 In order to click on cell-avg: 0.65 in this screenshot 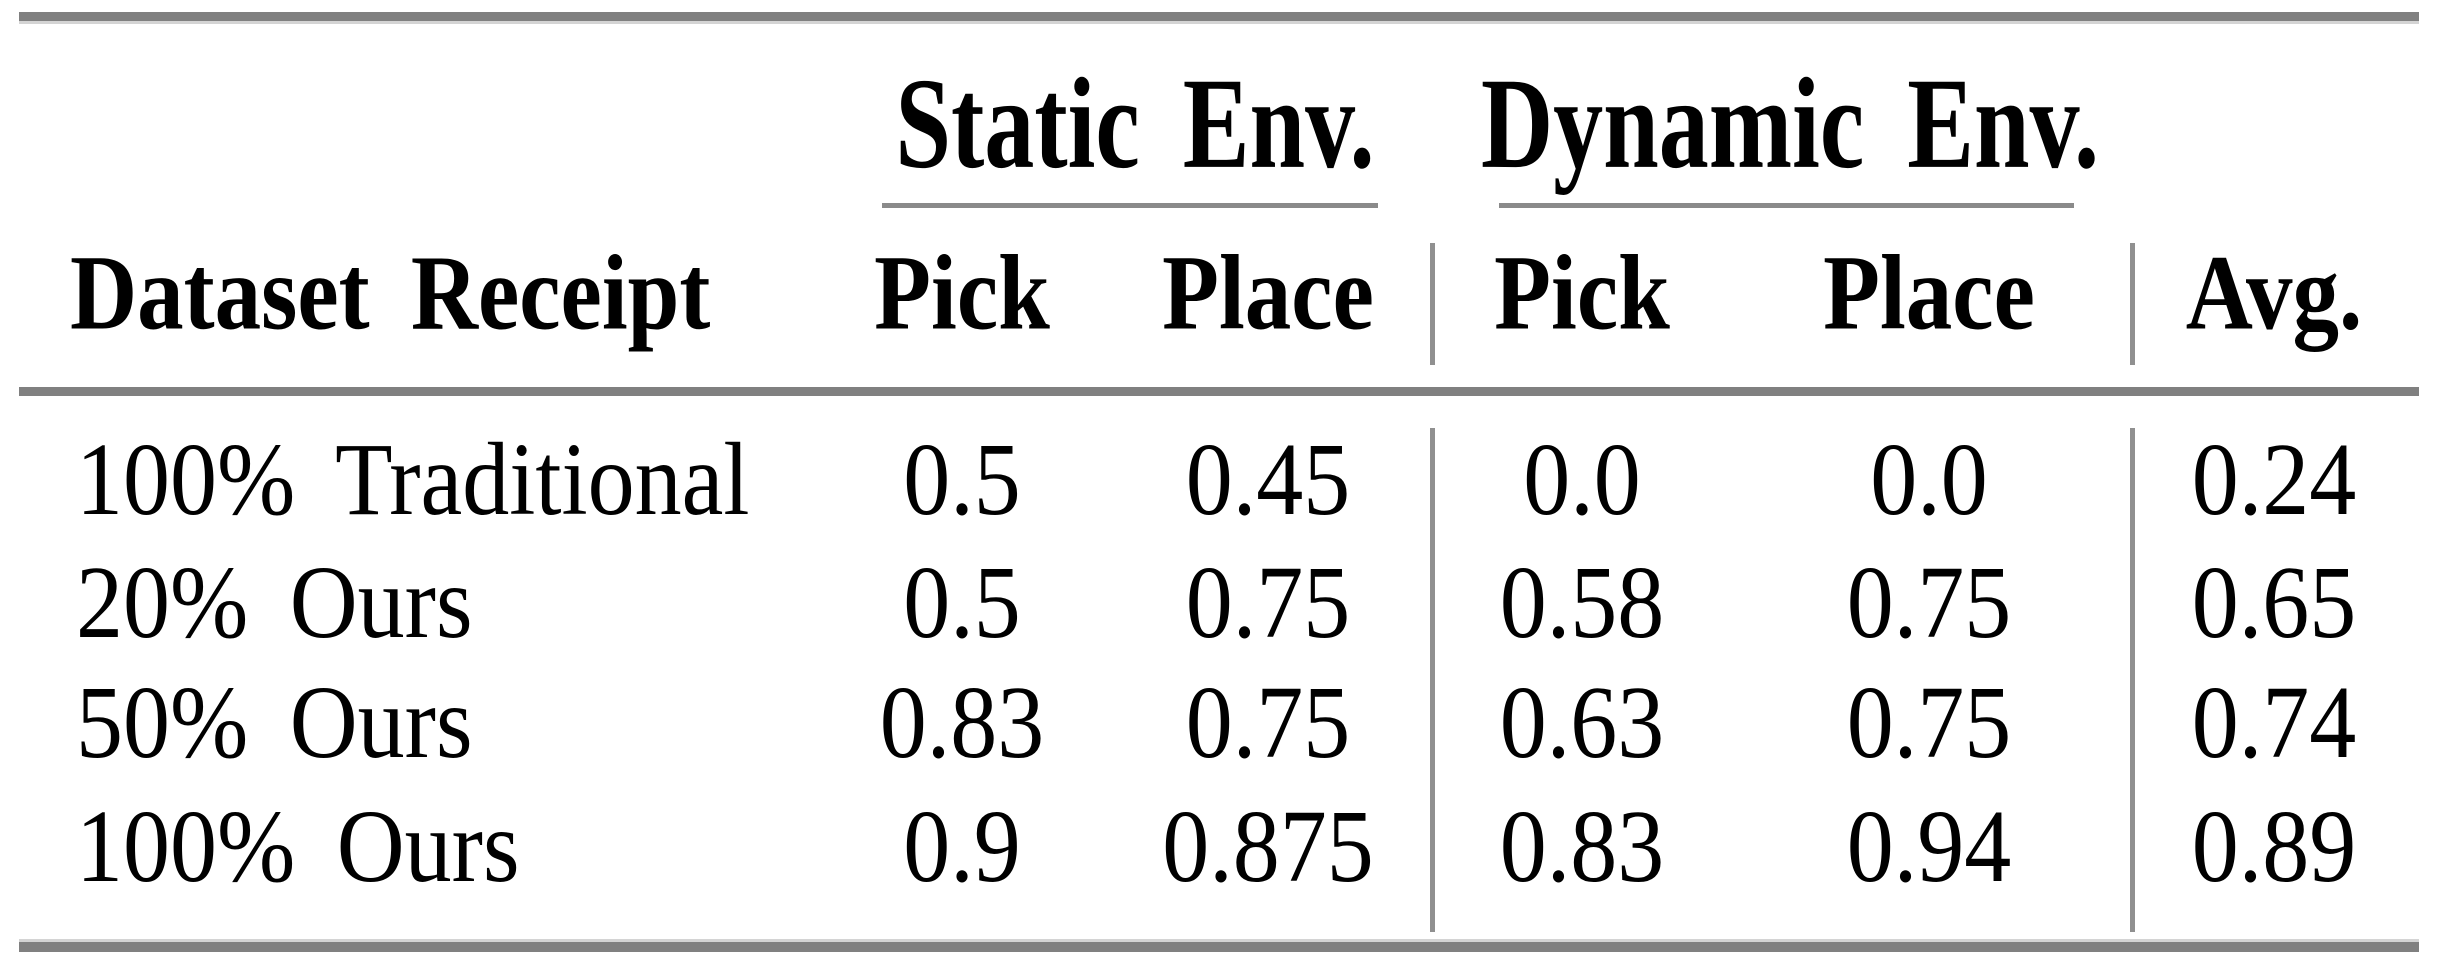, I will do `click(2274, 603)`.